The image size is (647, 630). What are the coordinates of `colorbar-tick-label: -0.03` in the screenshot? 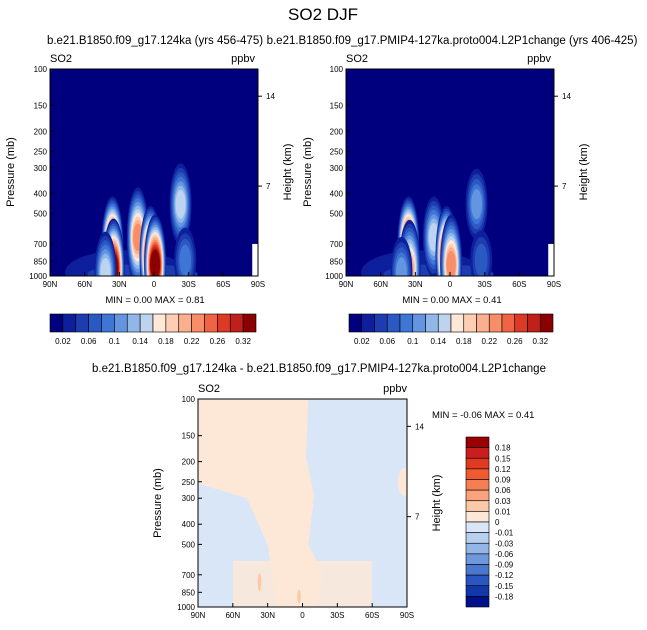 It's located at (504, 543).